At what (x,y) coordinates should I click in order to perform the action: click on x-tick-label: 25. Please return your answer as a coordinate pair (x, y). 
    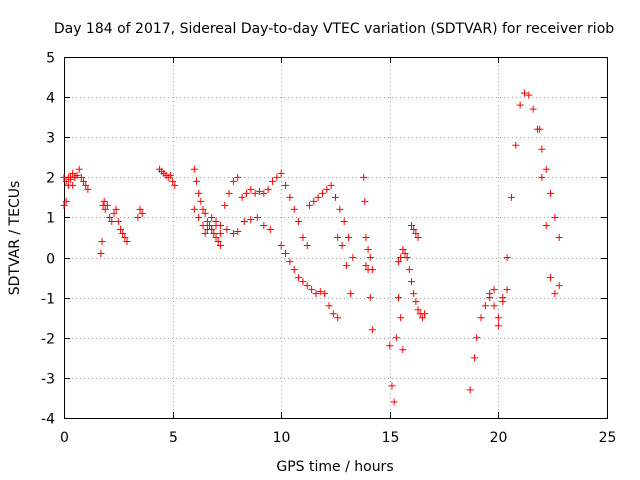
    Looking at the image, I should click on (608, 438).